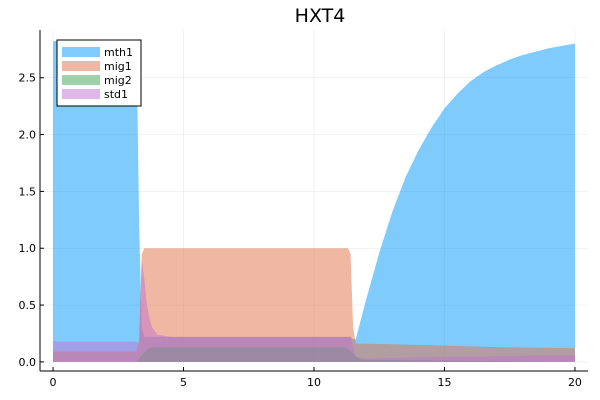 Image resolution: width=600 pixels, height=400 pixels. Describe the element at coordinates (314, 382) in the screenshot. I see `x-tick-label: 10` at that location.